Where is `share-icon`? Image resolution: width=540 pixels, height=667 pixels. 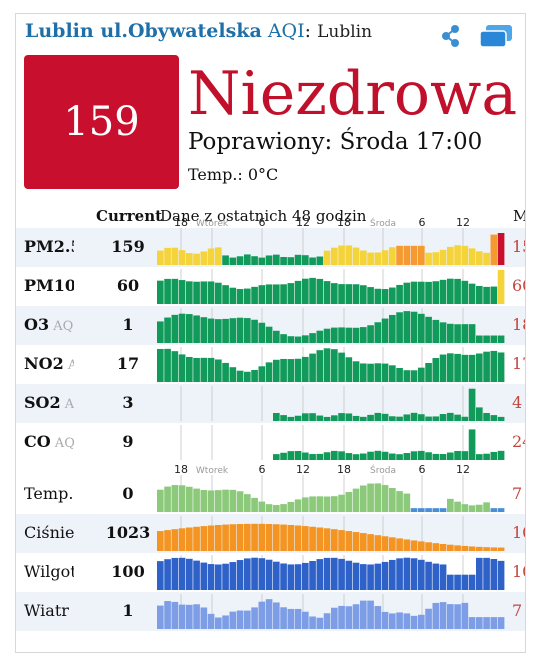
share-icon is located at coordinates (451, 36).